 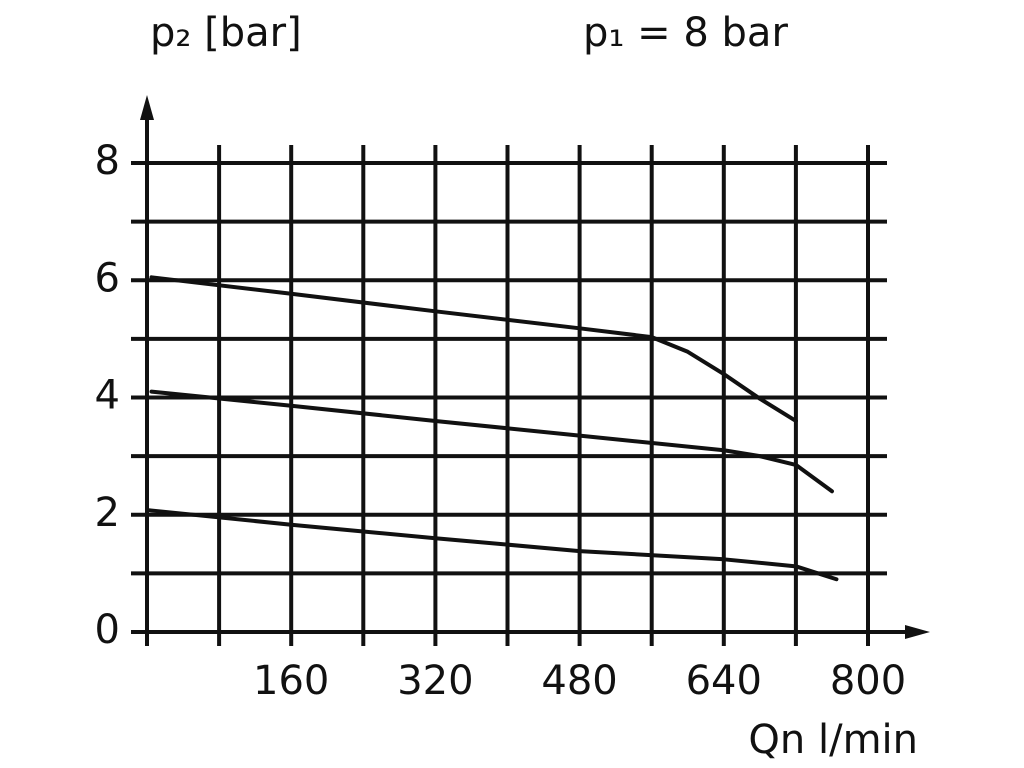 What do you see at coordinates (868, 681) in the screenshot?
I see `x-tick-label: 800` at bounding box center [868, 681].